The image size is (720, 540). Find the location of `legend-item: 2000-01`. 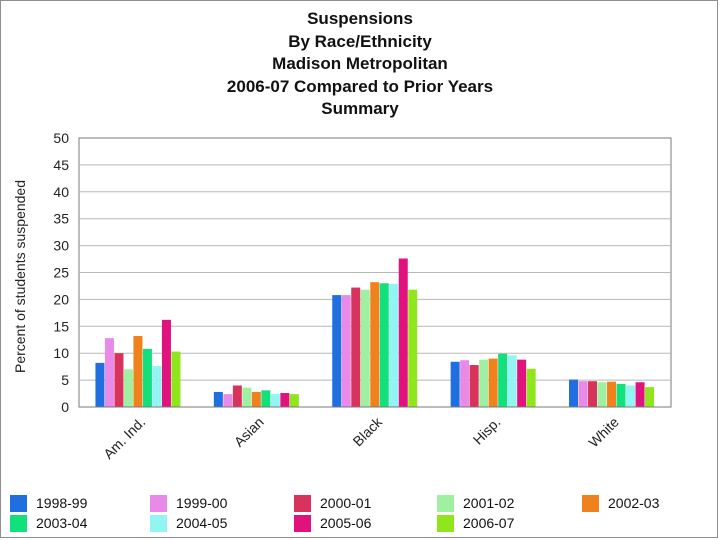

legend-item: 2000-01 is located at coordinates (332, 503).